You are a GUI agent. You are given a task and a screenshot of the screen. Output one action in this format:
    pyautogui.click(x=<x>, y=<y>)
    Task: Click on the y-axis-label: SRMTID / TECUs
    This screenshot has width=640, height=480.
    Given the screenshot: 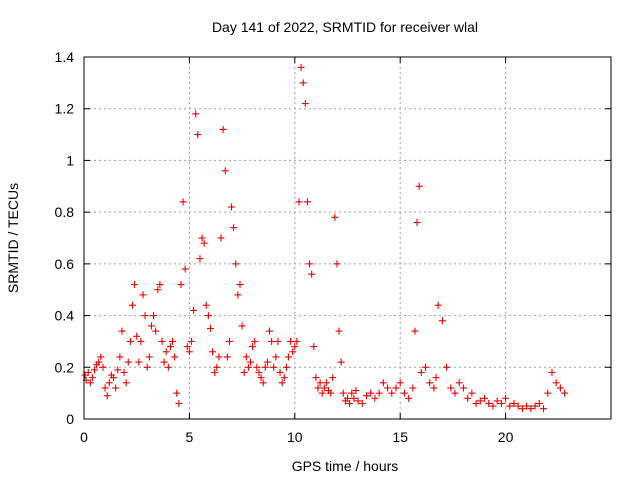 What is the action you would take?
    pyautogui.click(x=13, y=238)
    